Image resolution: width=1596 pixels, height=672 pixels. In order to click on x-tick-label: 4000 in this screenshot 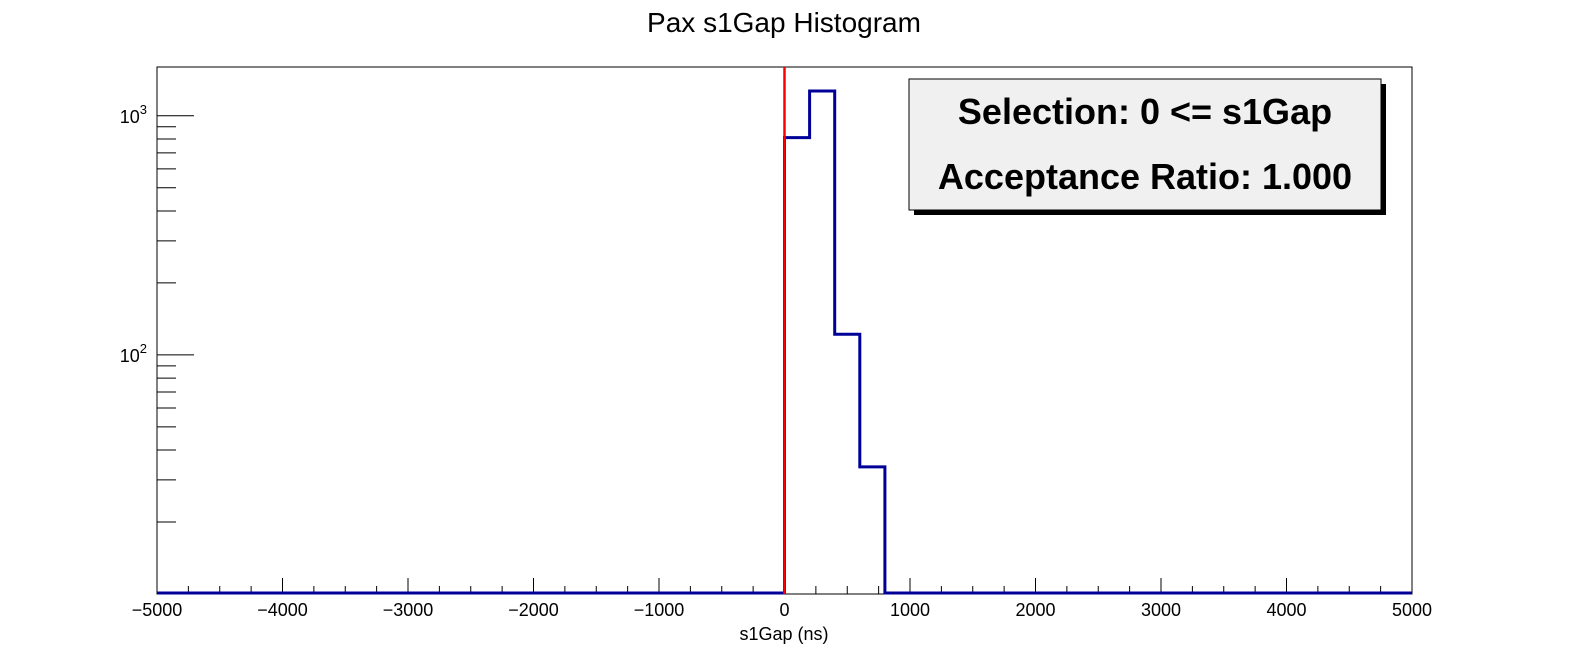, I will do `click(1286, 610)`.